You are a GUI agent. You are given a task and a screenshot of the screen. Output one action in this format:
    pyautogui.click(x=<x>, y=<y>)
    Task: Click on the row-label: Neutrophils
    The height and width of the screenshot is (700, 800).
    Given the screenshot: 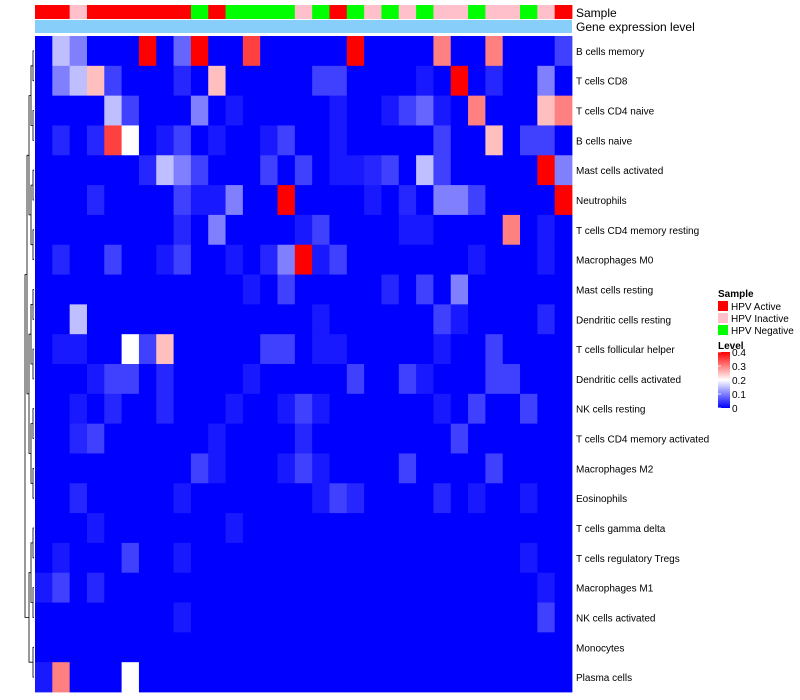 What is the action you would take?
    pyautogui.click(x=601, y=201)
    